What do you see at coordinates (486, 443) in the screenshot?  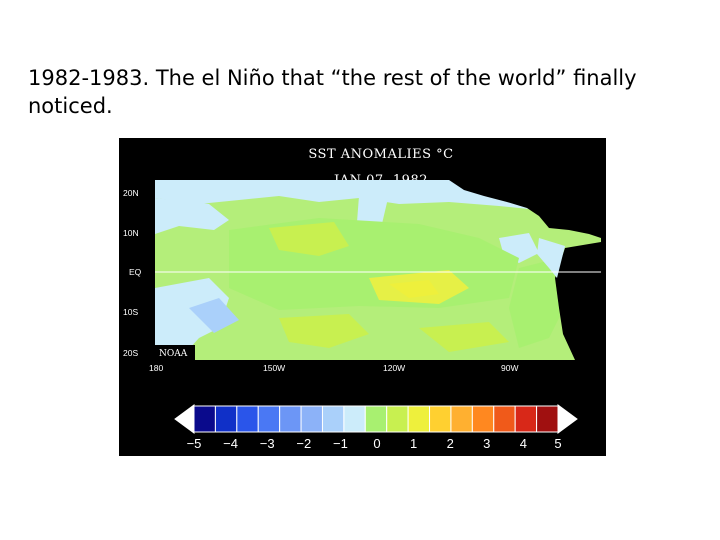 I see `colorbar-label: 3` at bounding box center [486, 443].